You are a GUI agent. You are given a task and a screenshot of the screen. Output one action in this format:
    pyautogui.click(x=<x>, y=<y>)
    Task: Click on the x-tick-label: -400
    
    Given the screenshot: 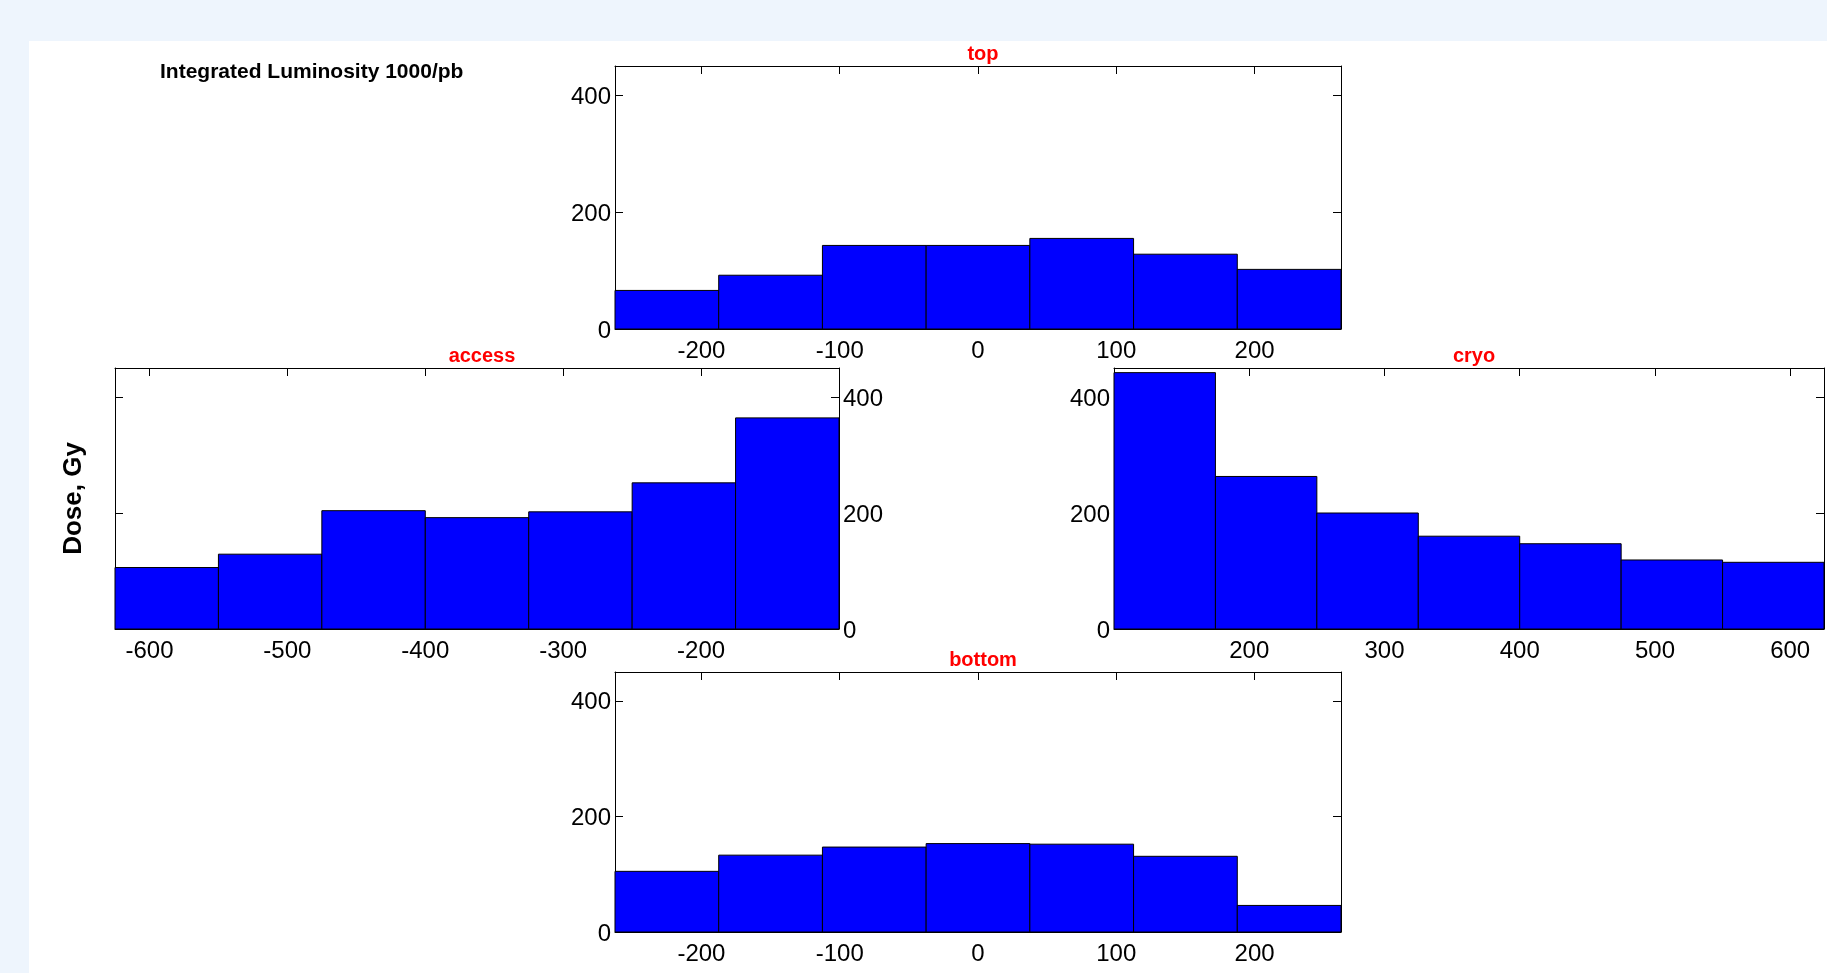 What is the action you would take?
    pyautogui.click(x=425, y=649)
    